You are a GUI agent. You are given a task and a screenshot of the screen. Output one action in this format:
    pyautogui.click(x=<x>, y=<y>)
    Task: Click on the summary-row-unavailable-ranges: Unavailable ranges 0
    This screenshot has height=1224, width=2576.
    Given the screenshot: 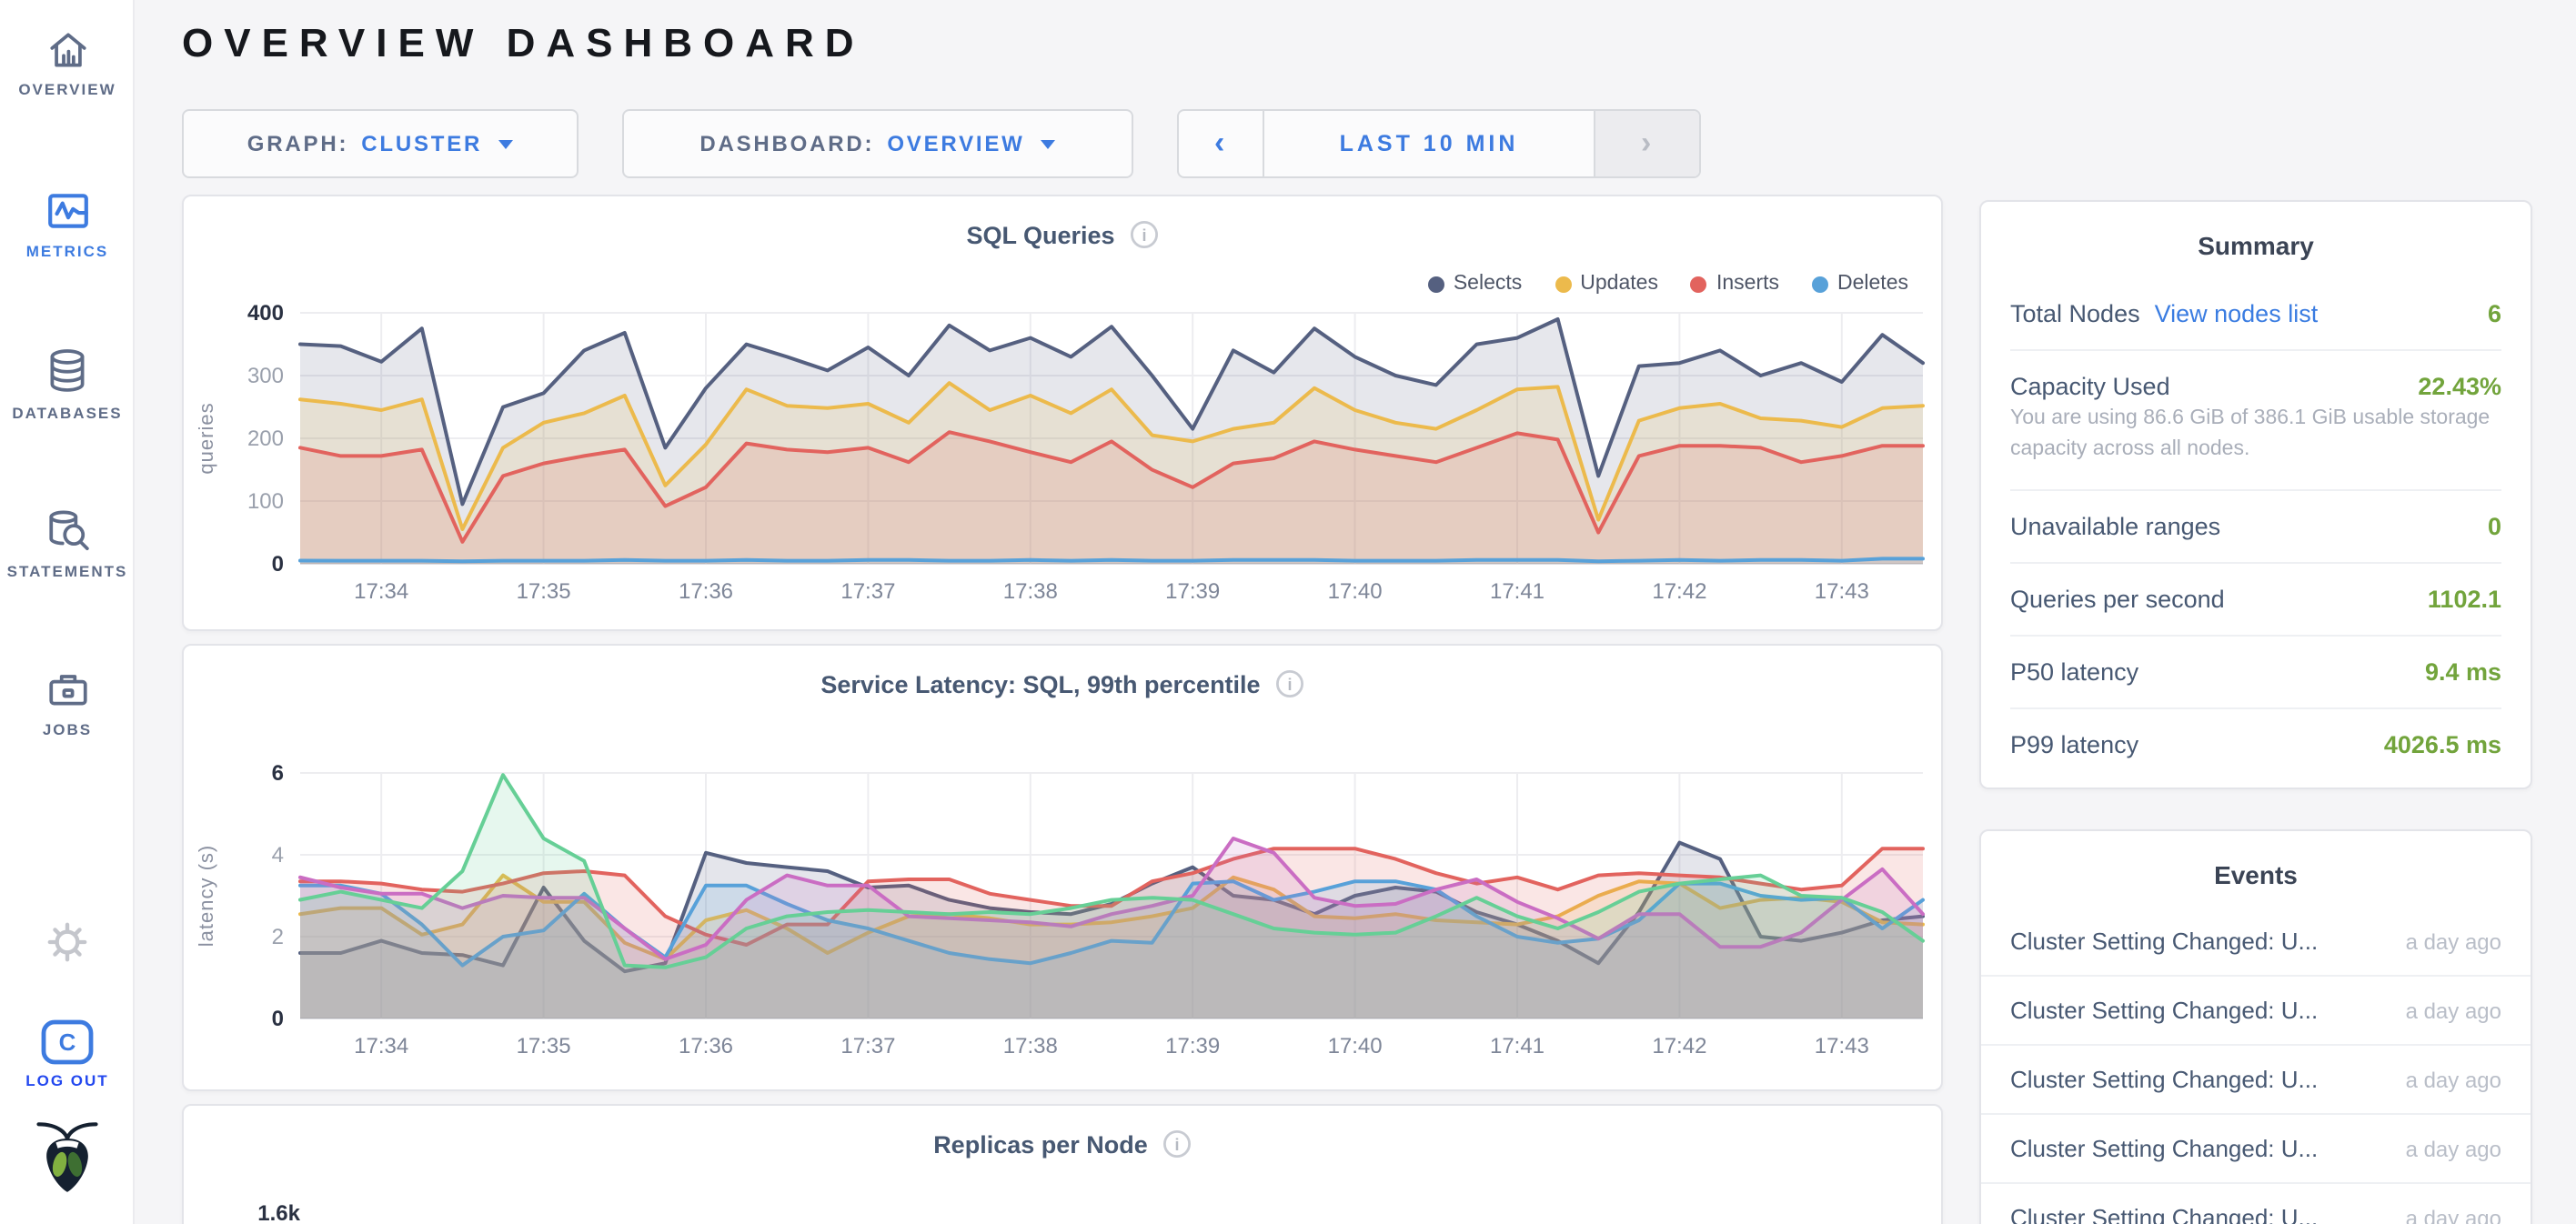 What is the action you would take?
    pyautogui.click(x=2256, y=526)
    